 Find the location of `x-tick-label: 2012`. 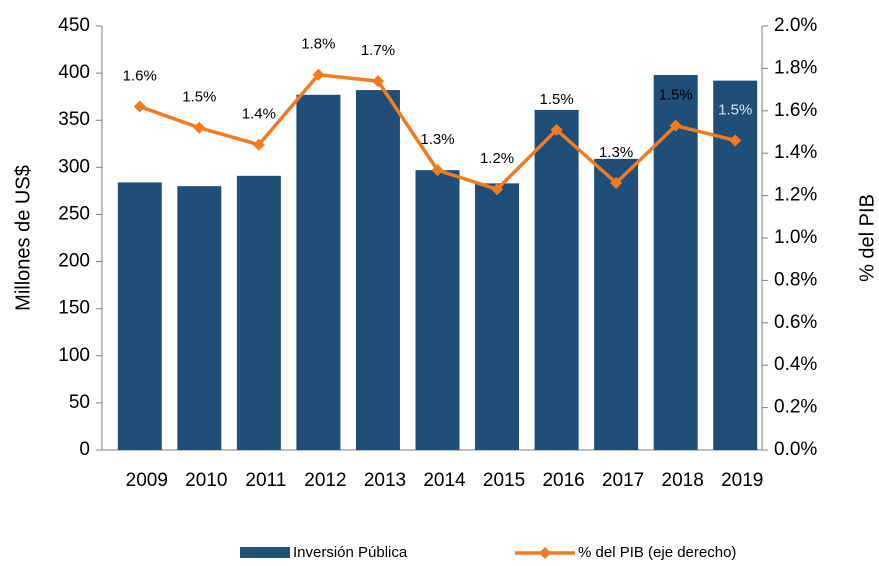

x-tick-label: 2012 is located at coordinates (325, 480).